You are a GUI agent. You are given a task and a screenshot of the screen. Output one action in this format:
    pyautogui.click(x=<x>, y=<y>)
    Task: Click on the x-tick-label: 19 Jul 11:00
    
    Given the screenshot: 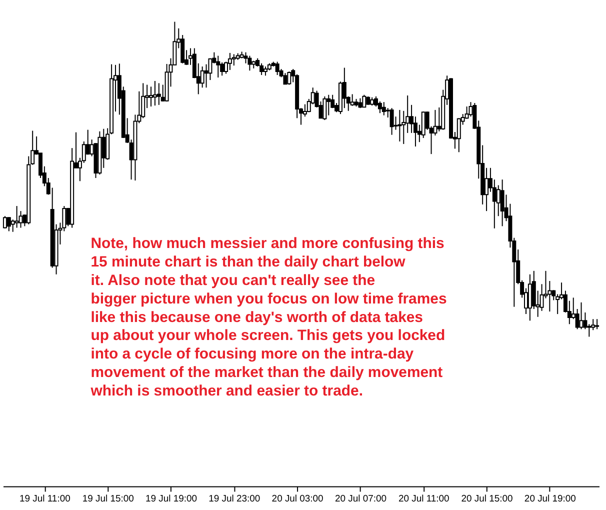 What is the action you would take?
    pyautogui.click(x=45, y=499)
    